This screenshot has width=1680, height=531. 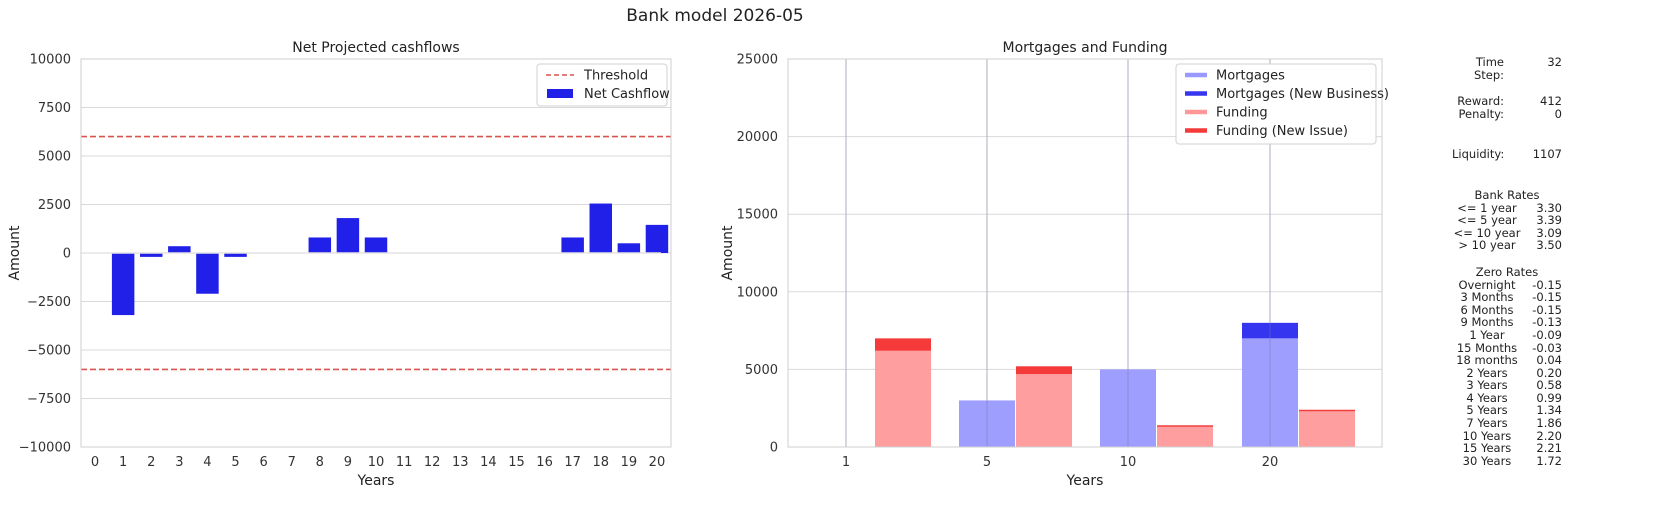 I want to click on liquidity-value: 1107, so click(x=1547, y=154).